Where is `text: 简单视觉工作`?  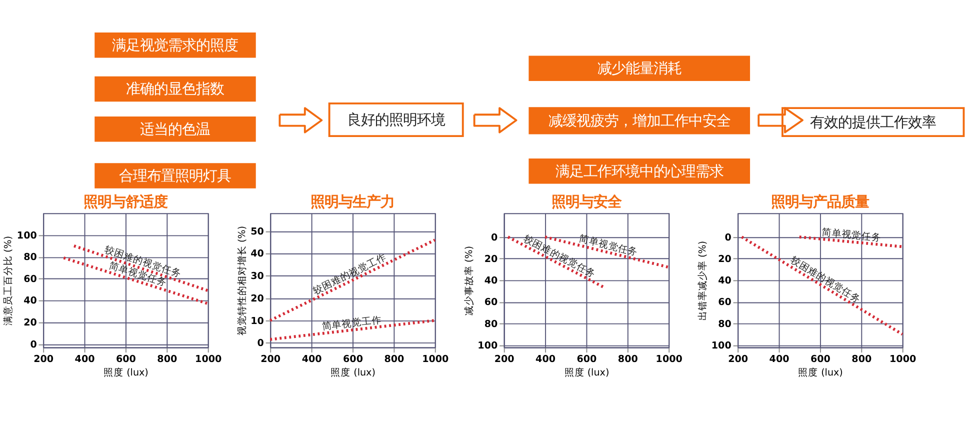 text: 简单视觉工作 is located at coordinates (351, 323).